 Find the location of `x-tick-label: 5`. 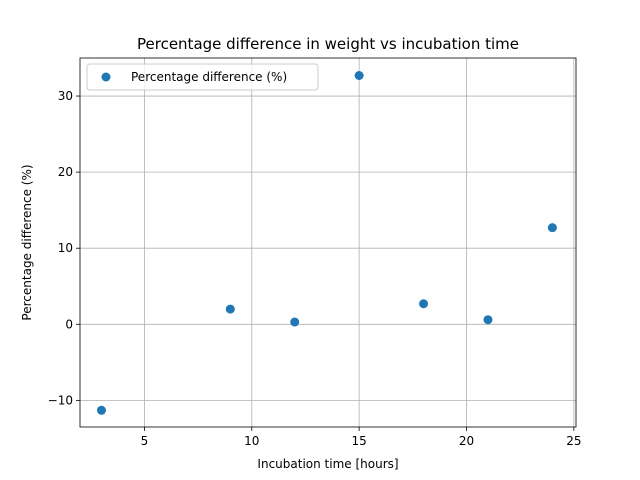

x-tick-label: 5 is located at coordinates (145, 441).